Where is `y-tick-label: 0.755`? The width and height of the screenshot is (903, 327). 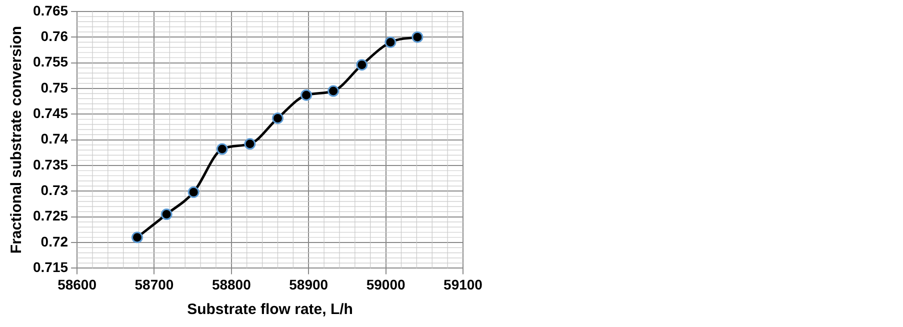
y-tick-label: 0.755 is located at coordinates (50, 62).